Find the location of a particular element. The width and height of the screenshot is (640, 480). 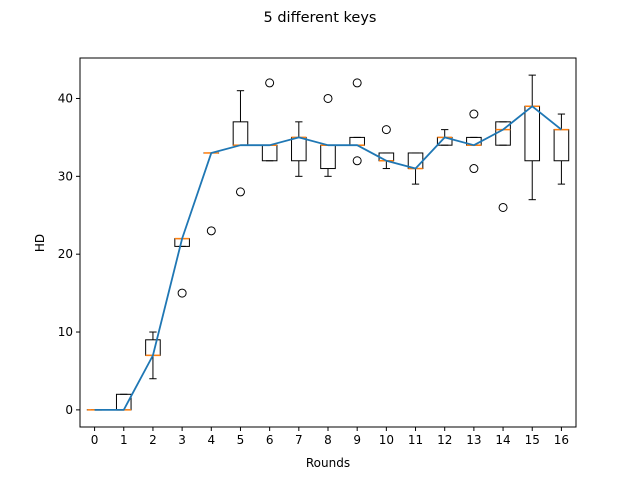

x-tick-label: 9 is located at coordinates (357, 440).